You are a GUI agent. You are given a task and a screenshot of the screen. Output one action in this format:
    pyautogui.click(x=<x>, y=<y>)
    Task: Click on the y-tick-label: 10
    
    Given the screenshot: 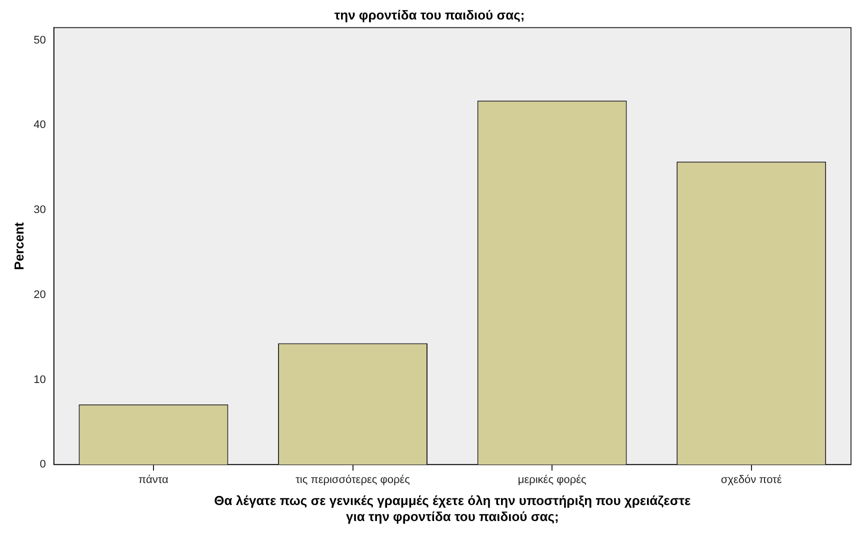 What is the action you would take?
    pyautogui.click(x=40, y=380)
    